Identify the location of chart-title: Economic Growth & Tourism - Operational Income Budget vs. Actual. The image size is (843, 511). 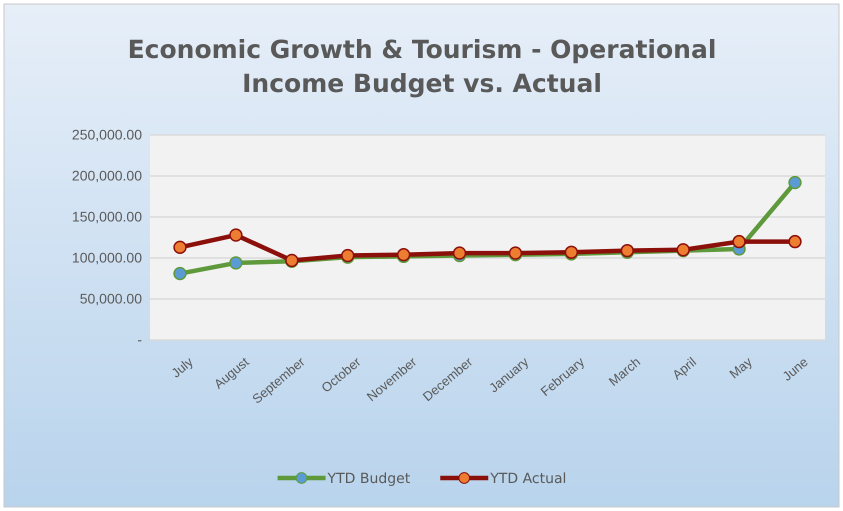
(422, 66).